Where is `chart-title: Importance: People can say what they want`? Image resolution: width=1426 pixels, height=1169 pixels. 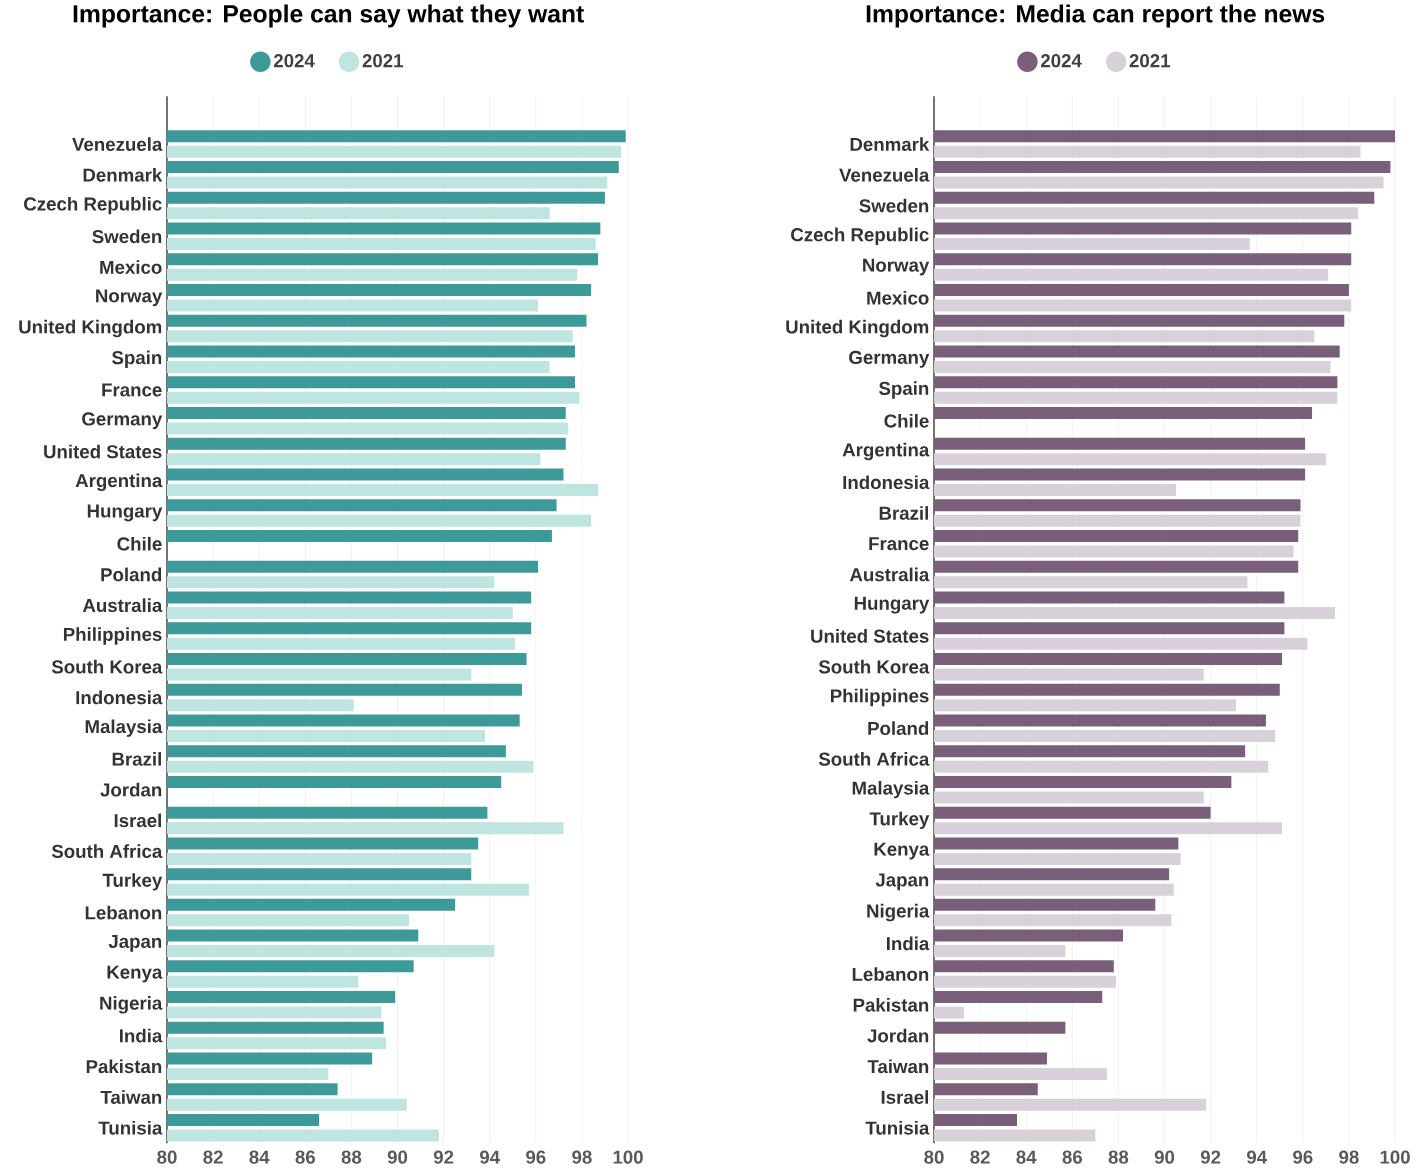 chart-title: Importance: People can say what they want is located at coordinates (328, 16).